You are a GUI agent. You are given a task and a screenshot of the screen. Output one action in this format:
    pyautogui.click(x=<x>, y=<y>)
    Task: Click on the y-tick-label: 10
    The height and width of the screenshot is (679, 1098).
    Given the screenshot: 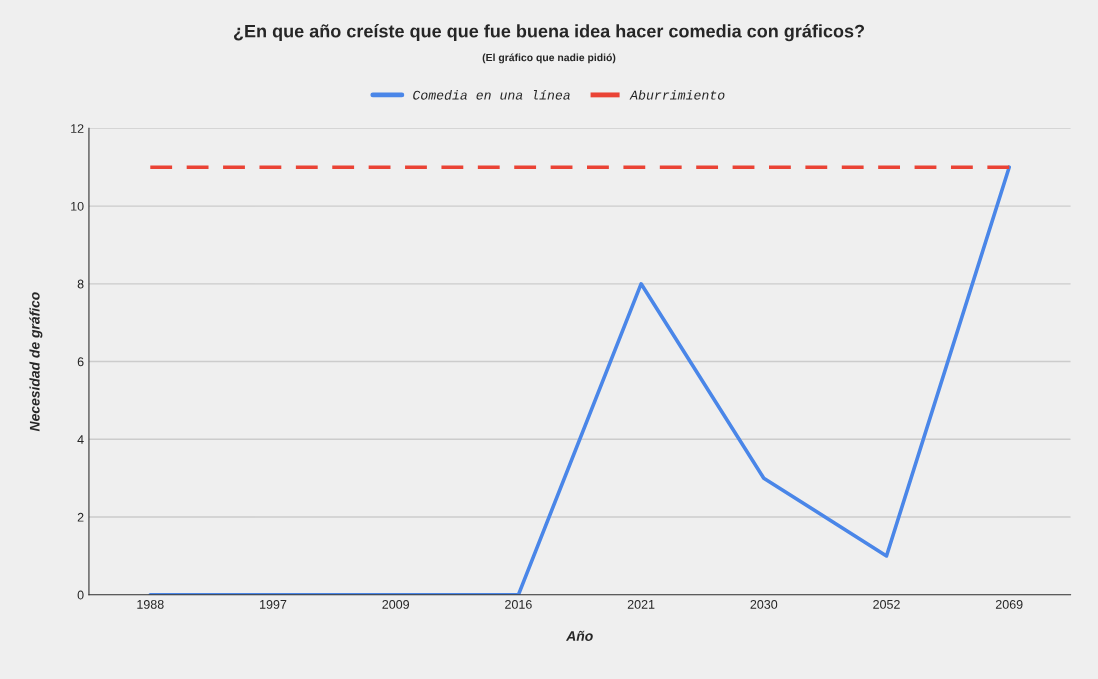 What is the action you would take?
    pyautogui.click(x=77, y=206)
    